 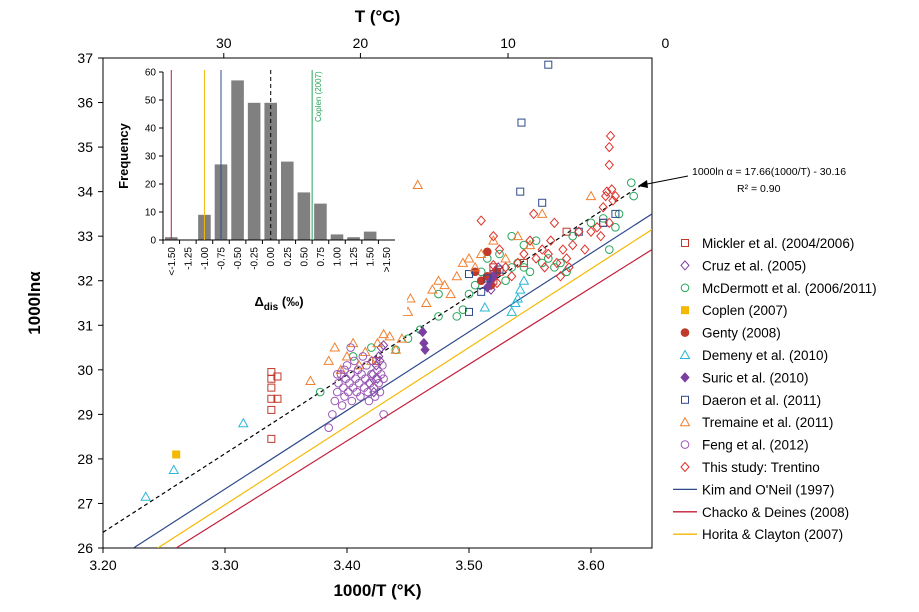 I want to click on y-tick-label: 32, so click(x=85, y=281).